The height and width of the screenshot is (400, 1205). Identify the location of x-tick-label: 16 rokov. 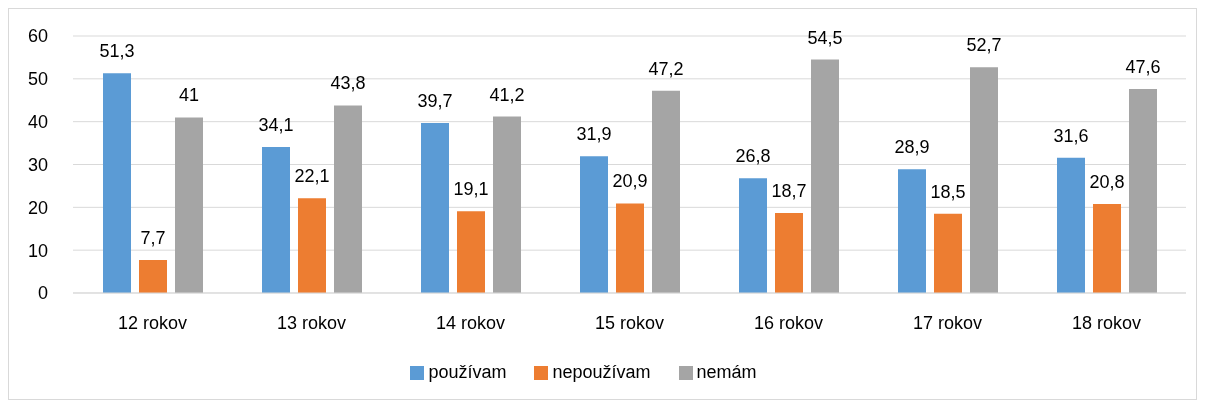
(788, 322).